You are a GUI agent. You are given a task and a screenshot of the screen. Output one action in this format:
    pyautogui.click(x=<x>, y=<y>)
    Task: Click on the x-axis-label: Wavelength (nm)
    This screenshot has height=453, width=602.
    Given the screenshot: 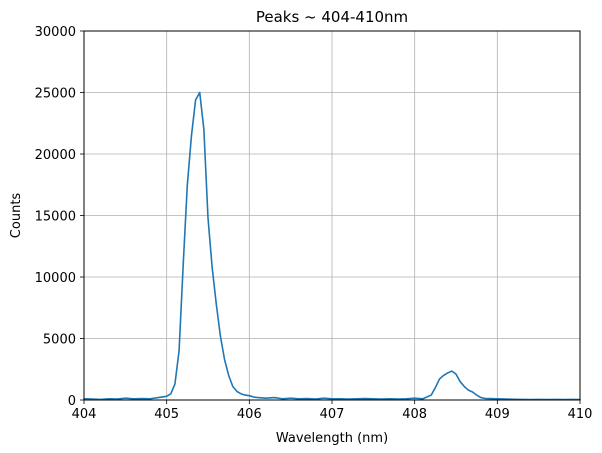 What is the action you would take?
    pyautogui.click(x=332, y=438)
    